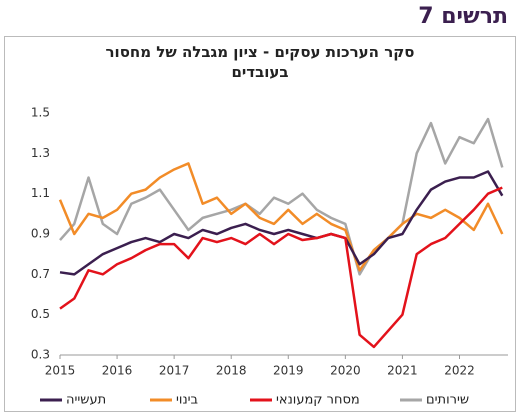 This screenshot has height=417, width=522. What do you see at coordinates (40, 113) in the screenshot?
I see `y-tick-label: 1.5` at bounding box center [40, 113].